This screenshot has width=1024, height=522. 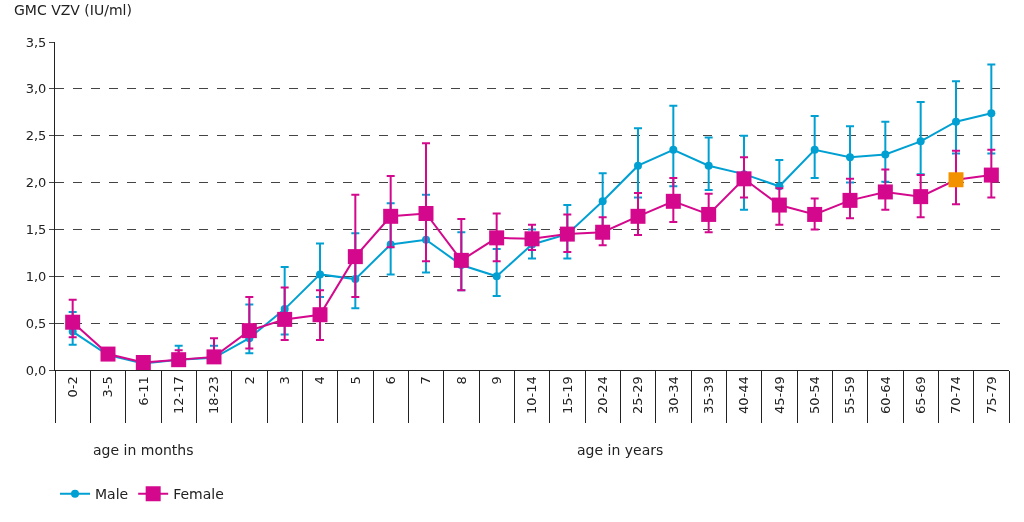 I want to click on x-tick-label: 65-69, so click(x=920, y=395).